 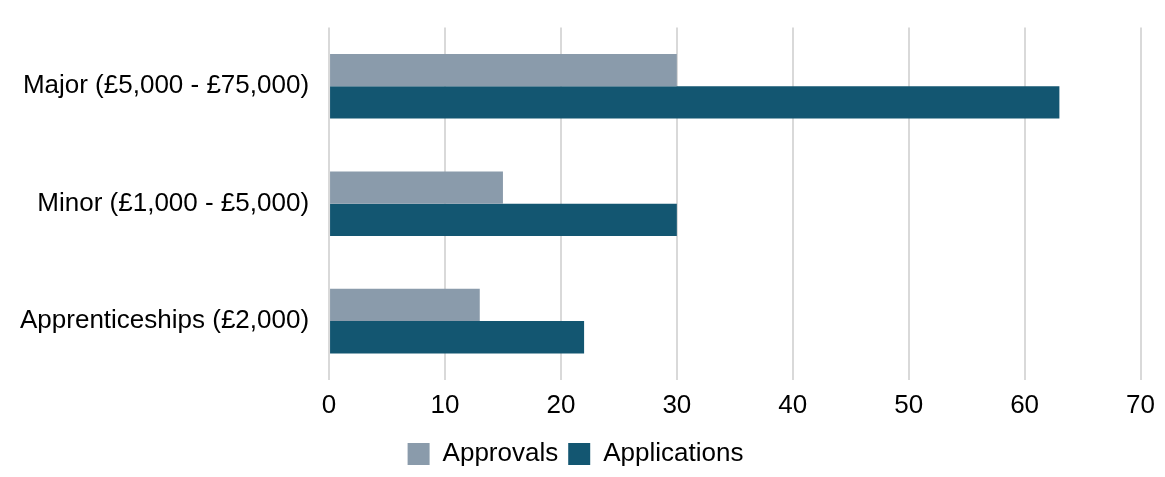 What do you see at coordinates (165, 319) in the screenshot?
I see `y-tick-label: Apprenticeships (£2,000)` at bounding box center [165, 319].